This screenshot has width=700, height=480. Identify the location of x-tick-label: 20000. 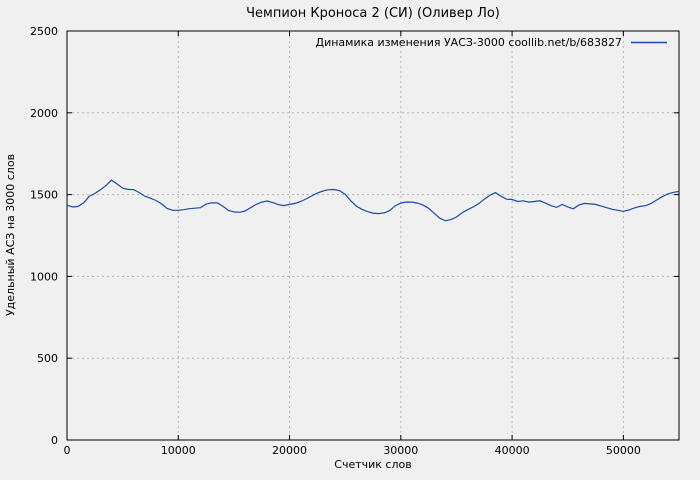
(289, 450).